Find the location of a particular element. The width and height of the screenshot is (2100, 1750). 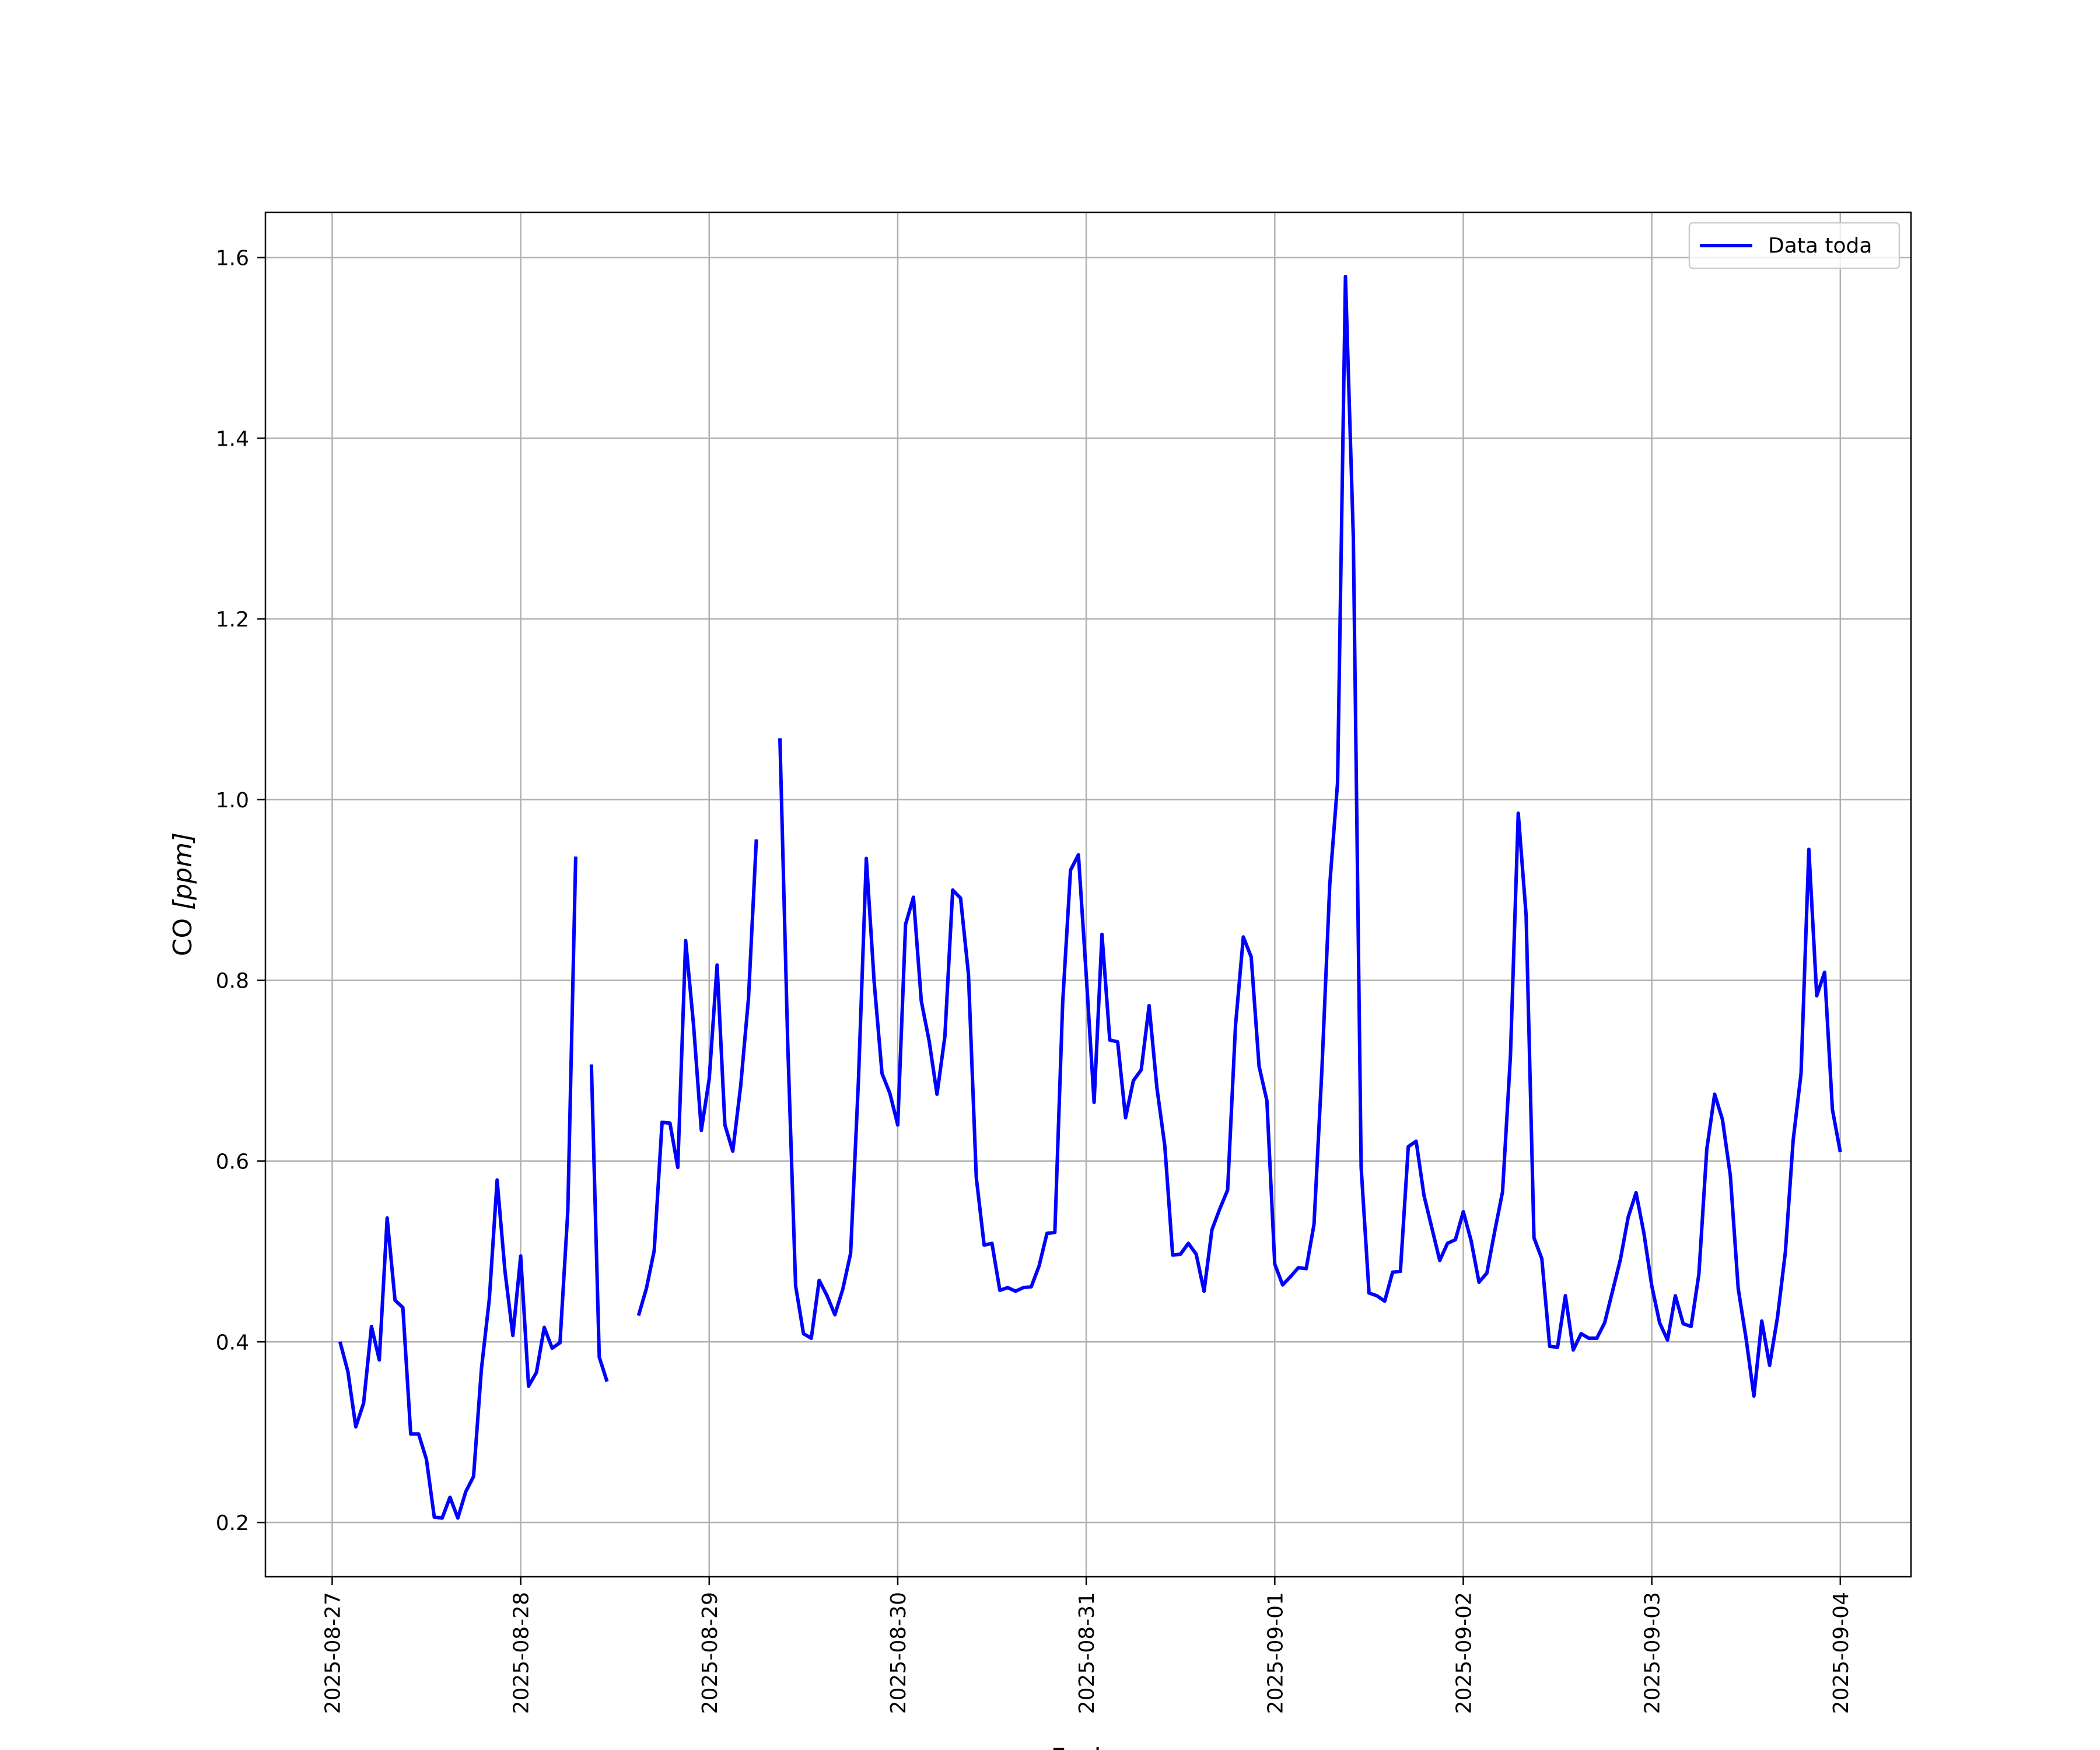

y-axis: 0.2 0.4 0.6 0.8 1.0 1.2 1.4 1.6 is located at coordinates (240, 890).